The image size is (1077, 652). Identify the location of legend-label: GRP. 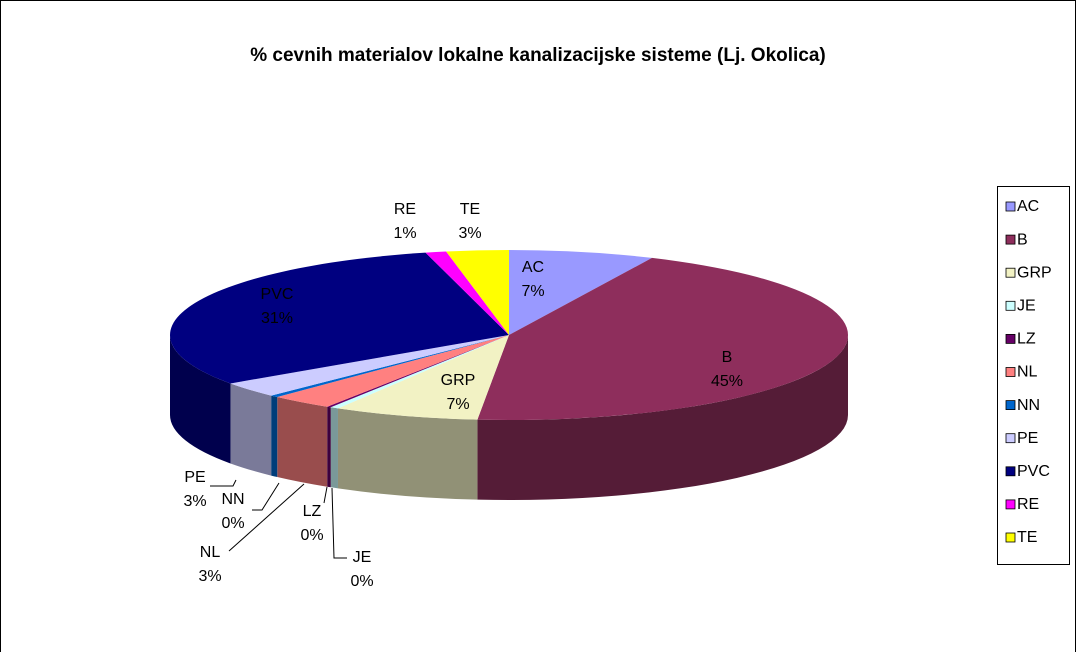
(1034, 272).